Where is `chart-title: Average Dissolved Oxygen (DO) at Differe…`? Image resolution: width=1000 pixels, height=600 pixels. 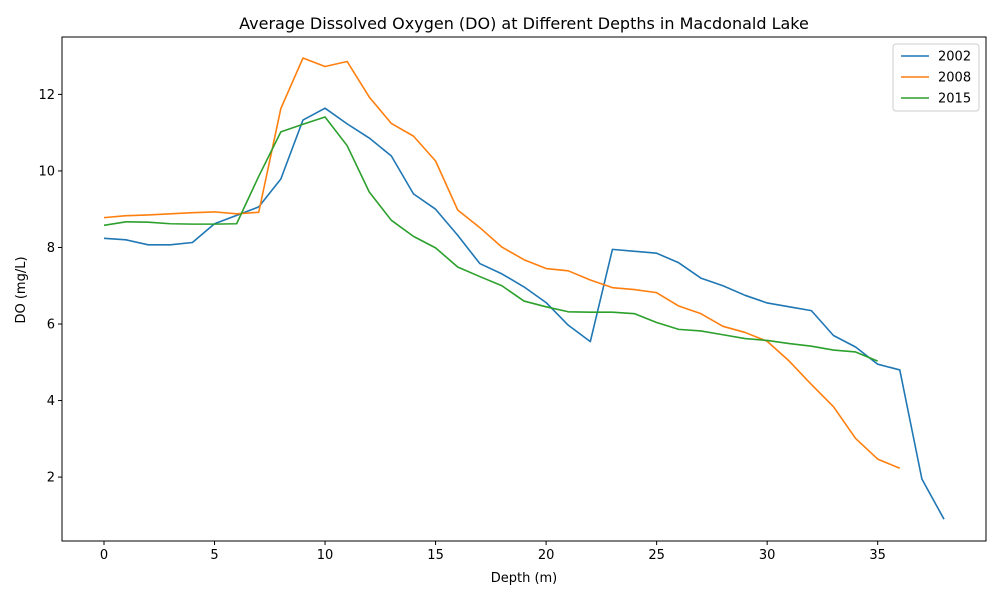
chart-title: Average Dissolved Oxygen (DO) at Differe… is located at coordinates (524, 23).